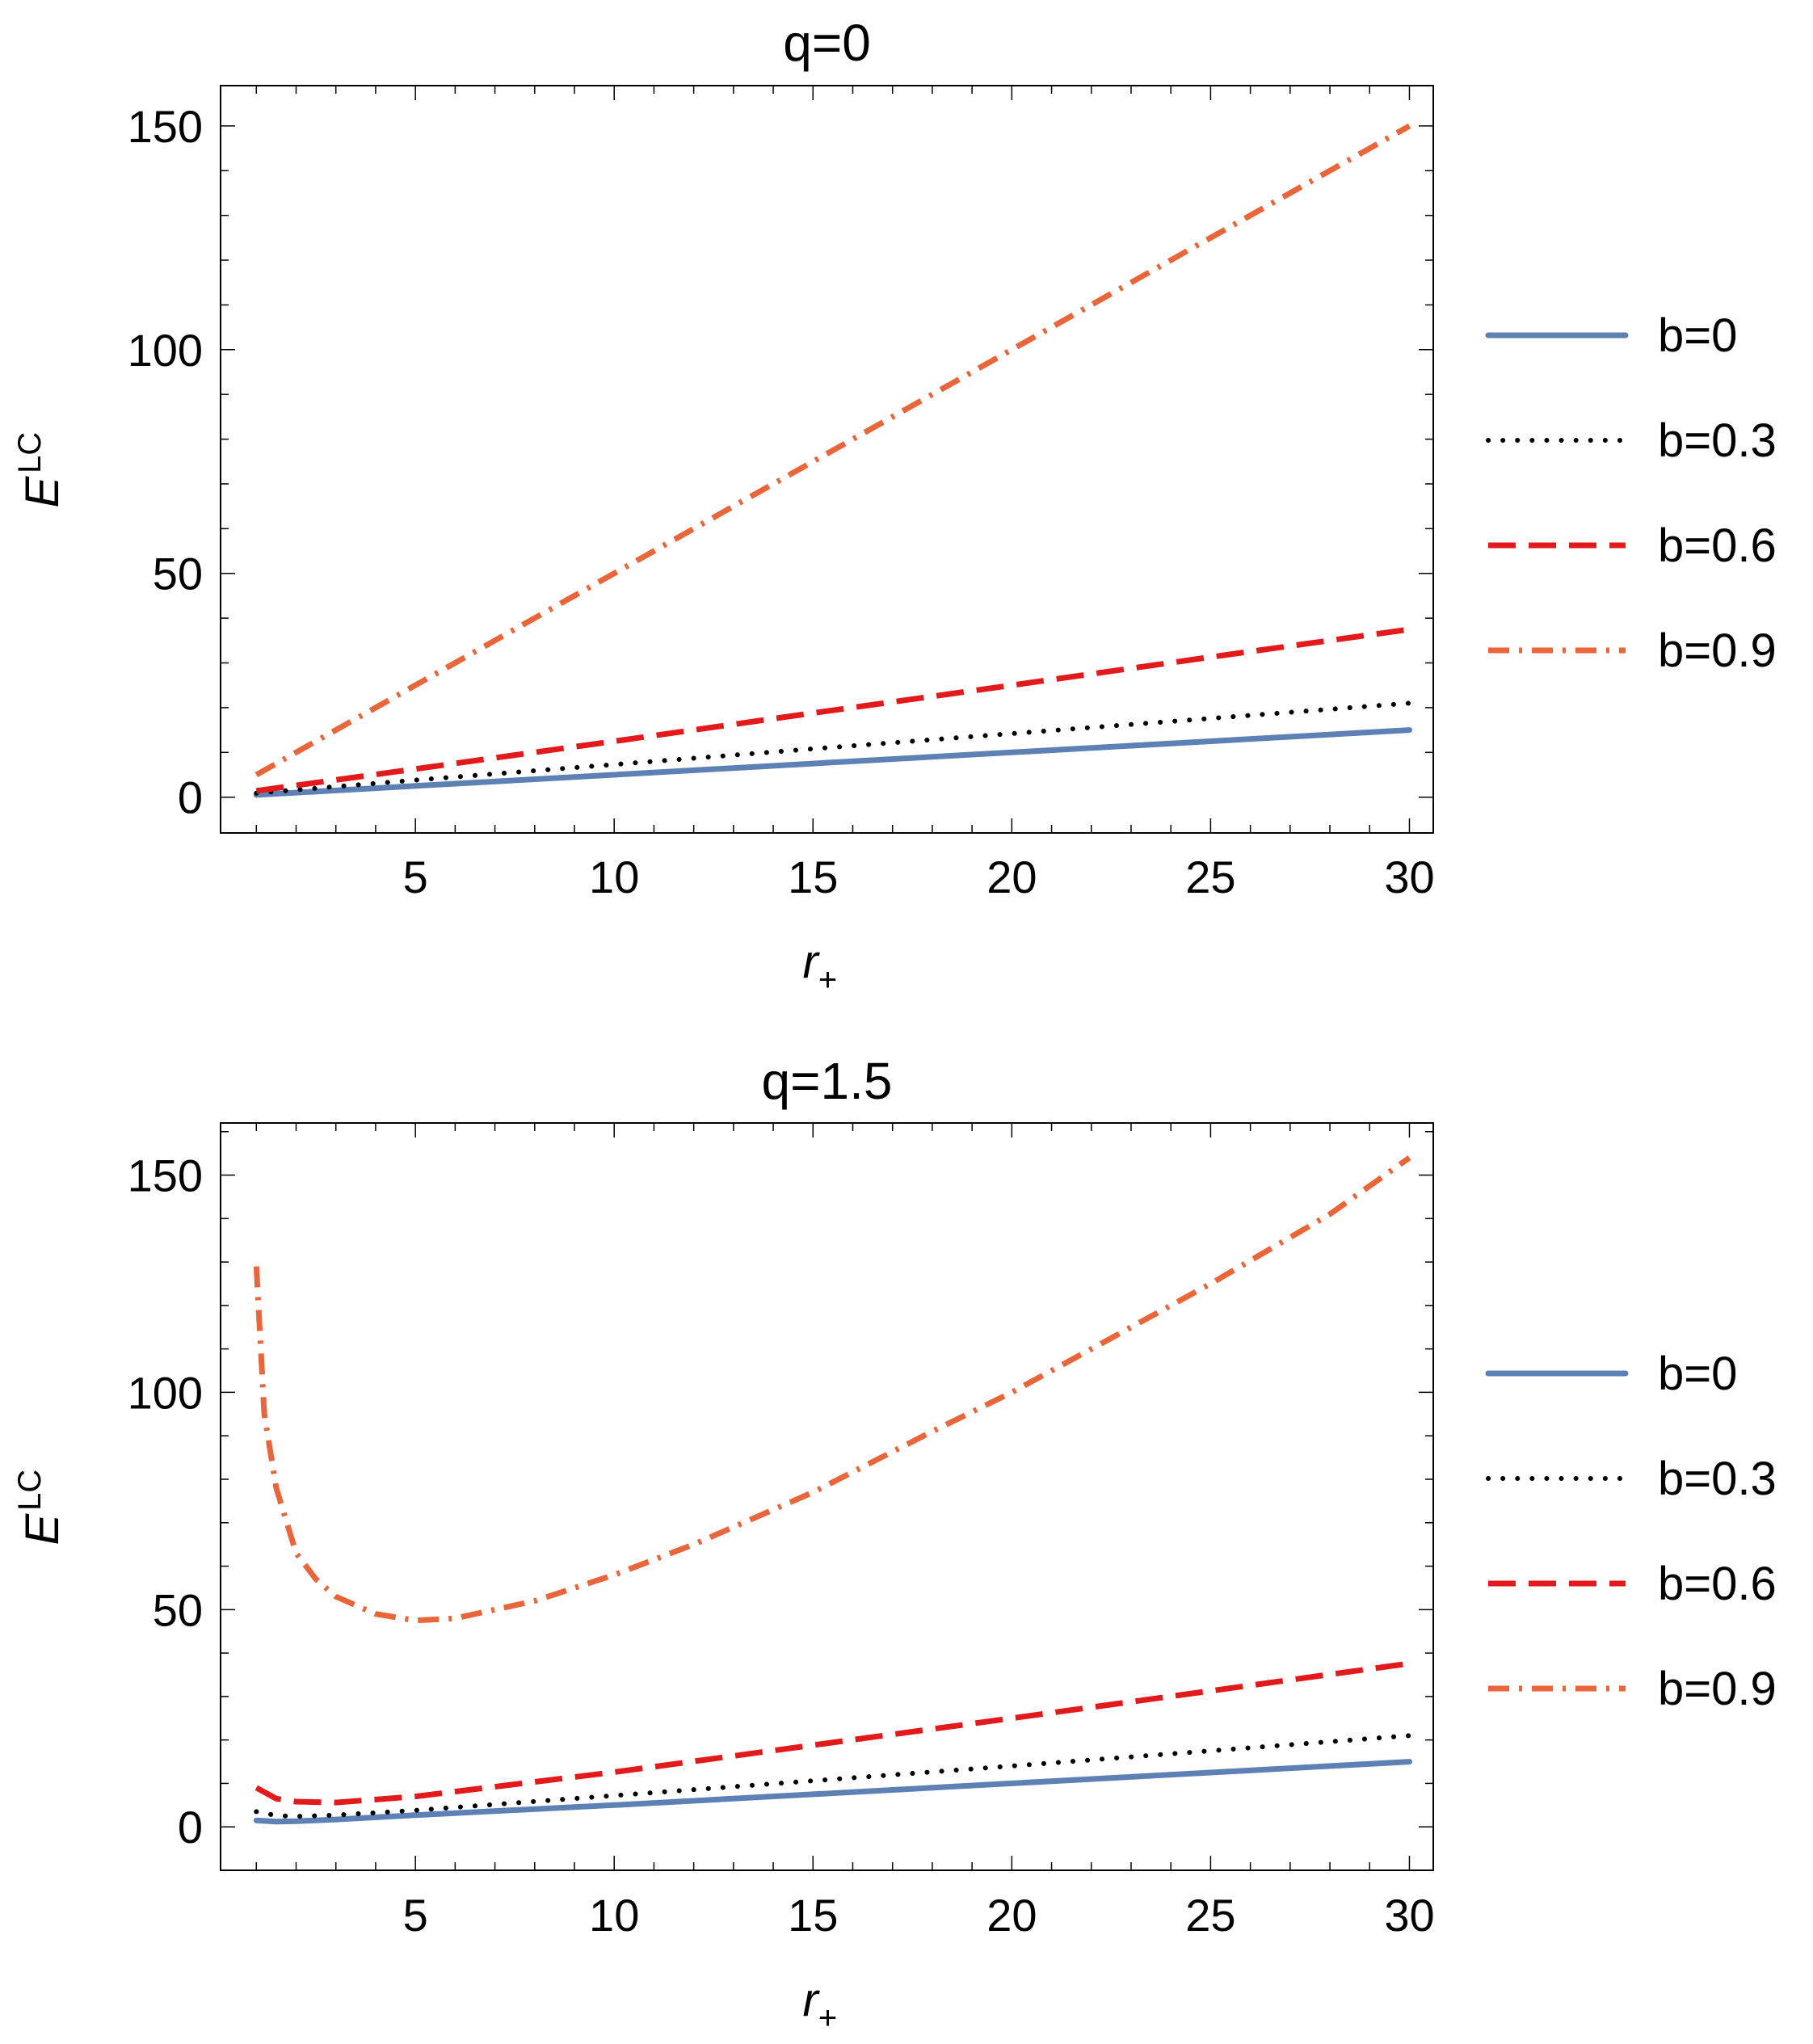 This screenshot has height=2044, width=1813. Describe the element at coordinates (828, 1081) in the screenshot. I see `chart-title: q=1.5` at that location.